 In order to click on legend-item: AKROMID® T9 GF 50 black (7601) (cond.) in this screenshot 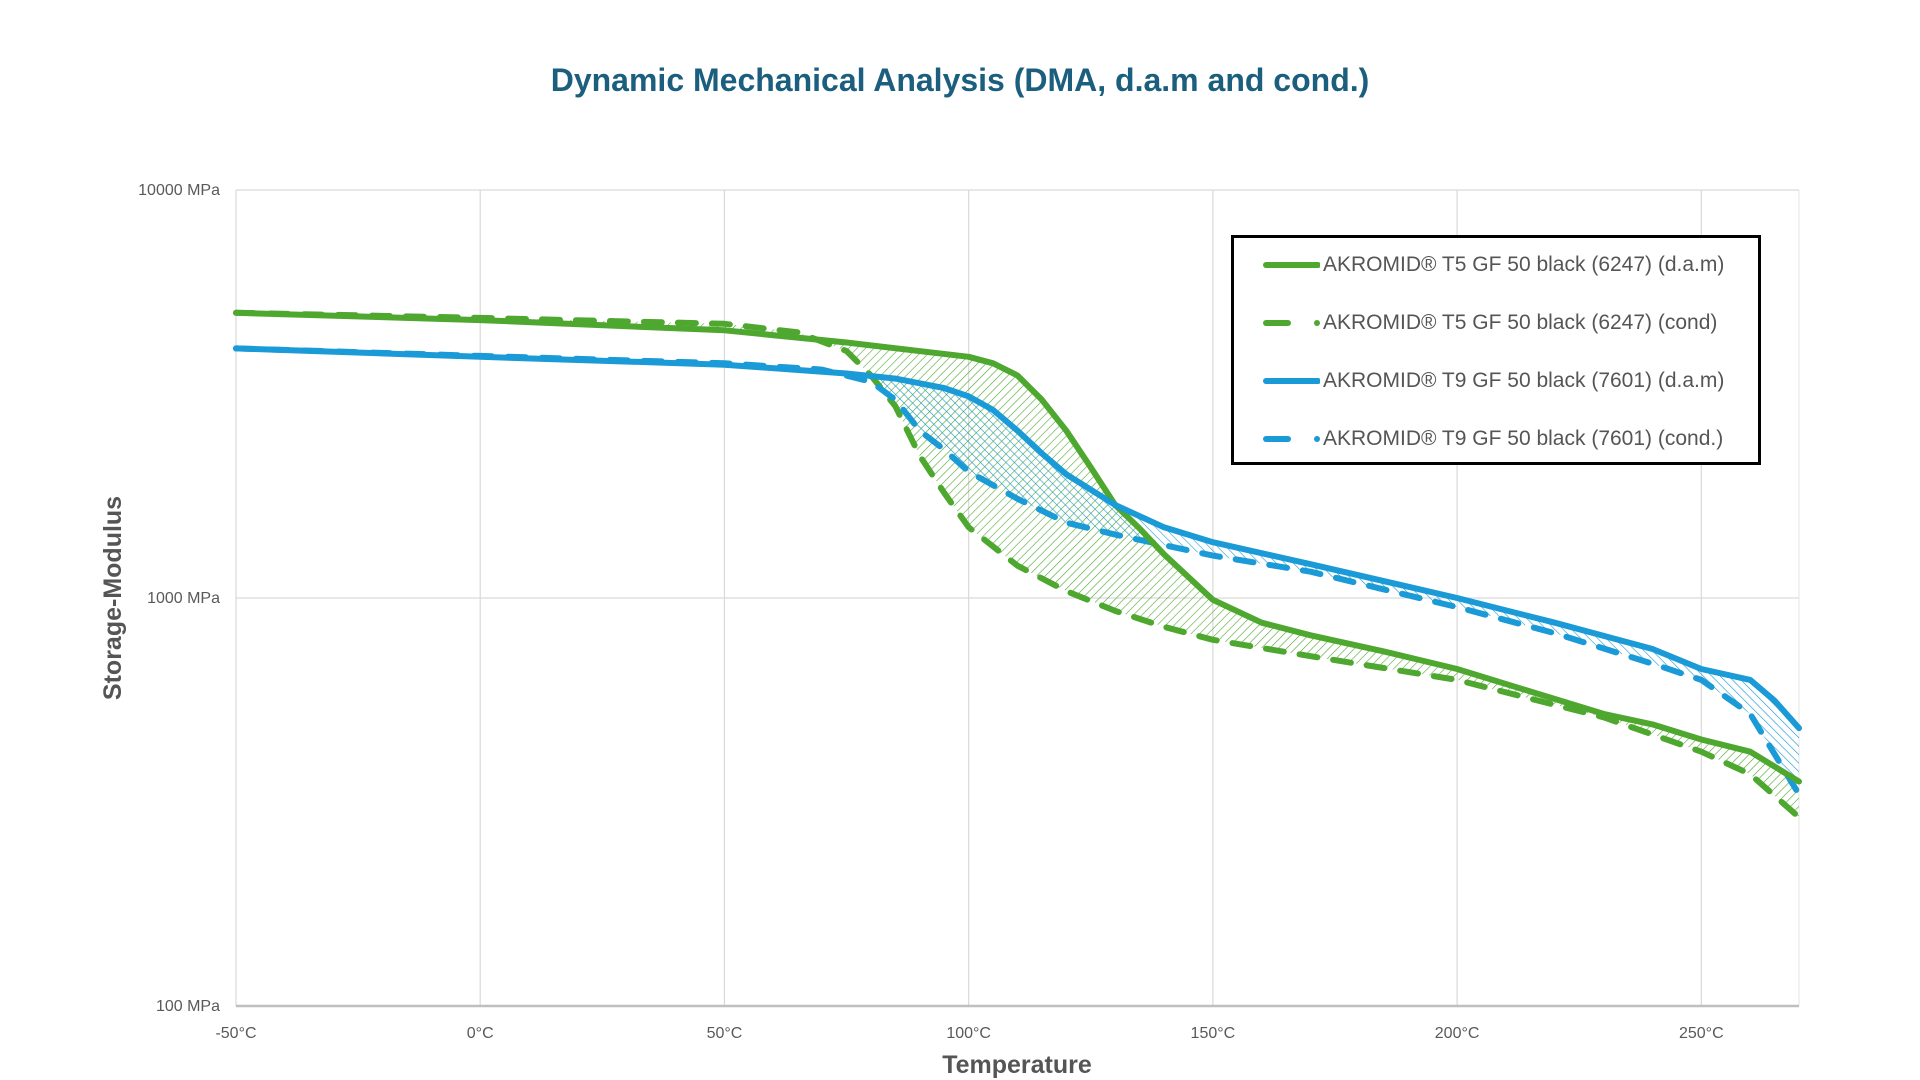, I will do `click(1492, 439)`.